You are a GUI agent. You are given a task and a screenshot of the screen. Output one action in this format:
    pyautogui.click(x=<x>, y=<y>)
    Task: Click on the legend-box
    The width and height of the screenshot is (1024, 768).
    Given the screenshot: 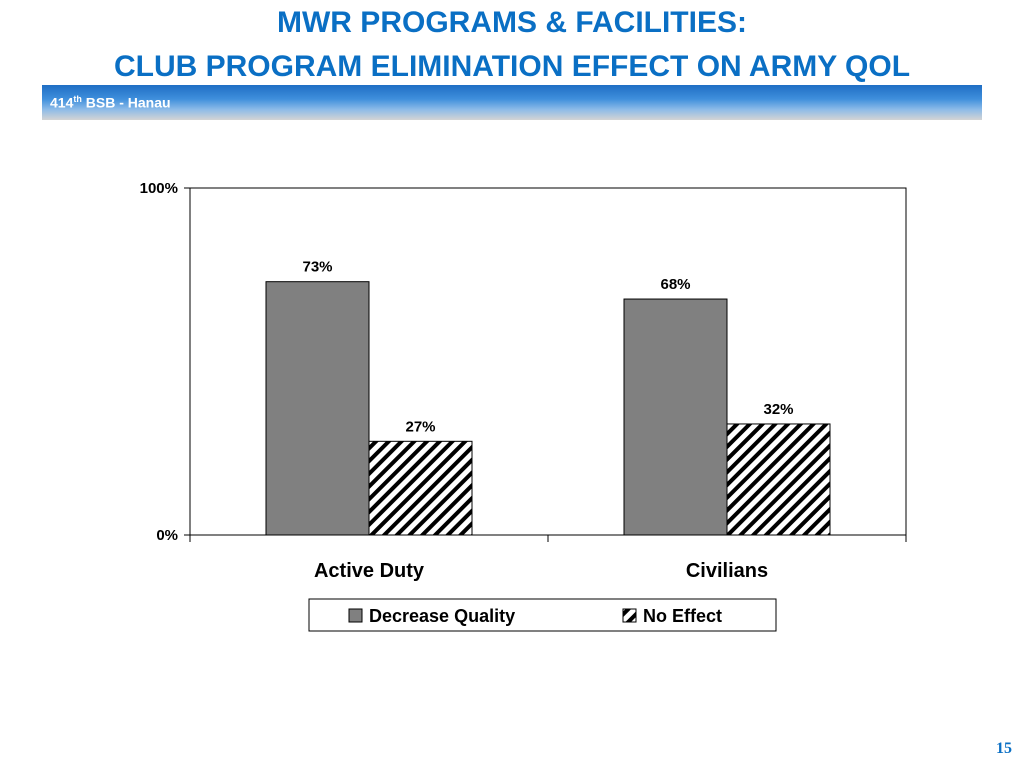 What is the action you would take?
    pyautogui.click(x=542, y=615)
    